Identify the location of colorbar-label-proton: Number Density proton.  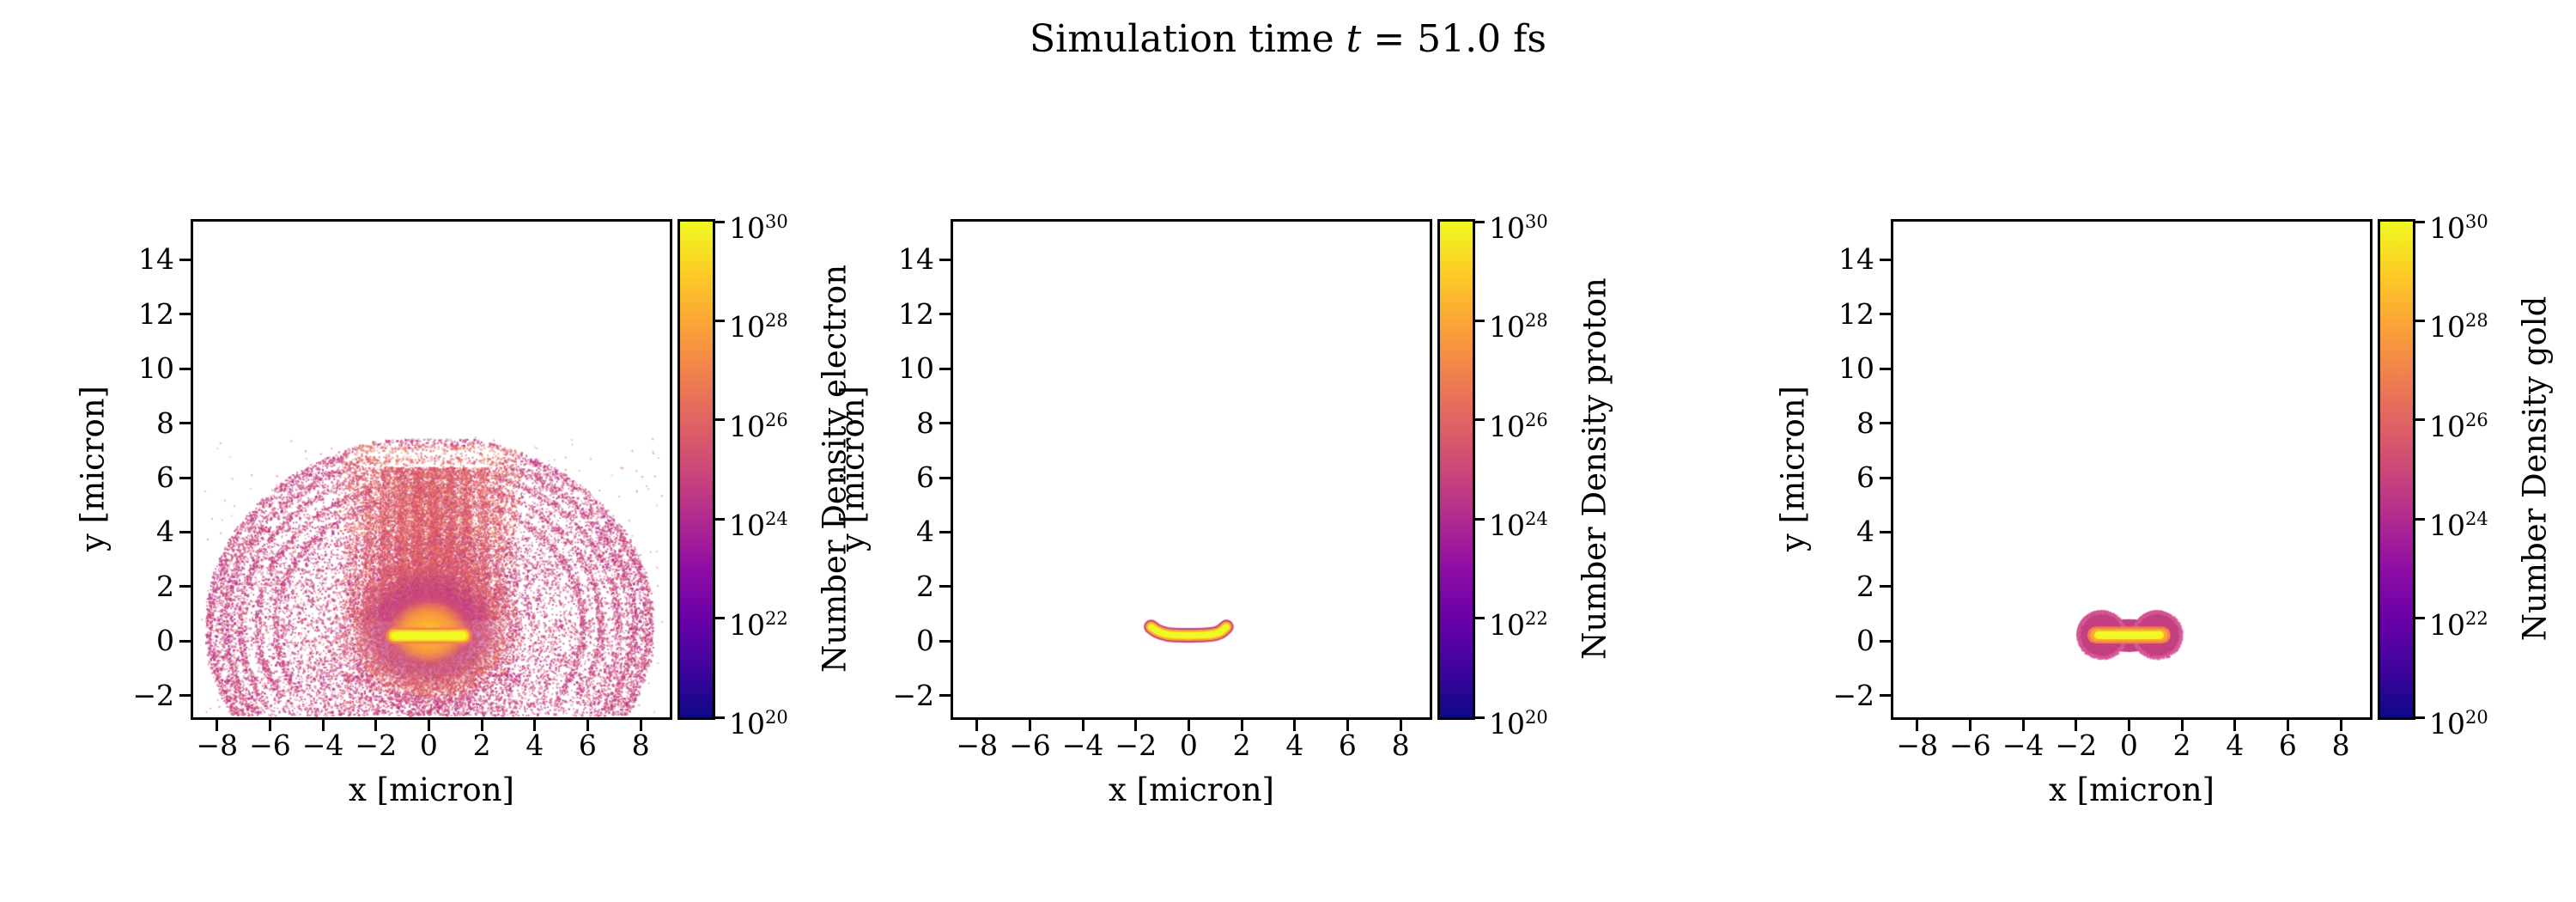
(1594, 468).